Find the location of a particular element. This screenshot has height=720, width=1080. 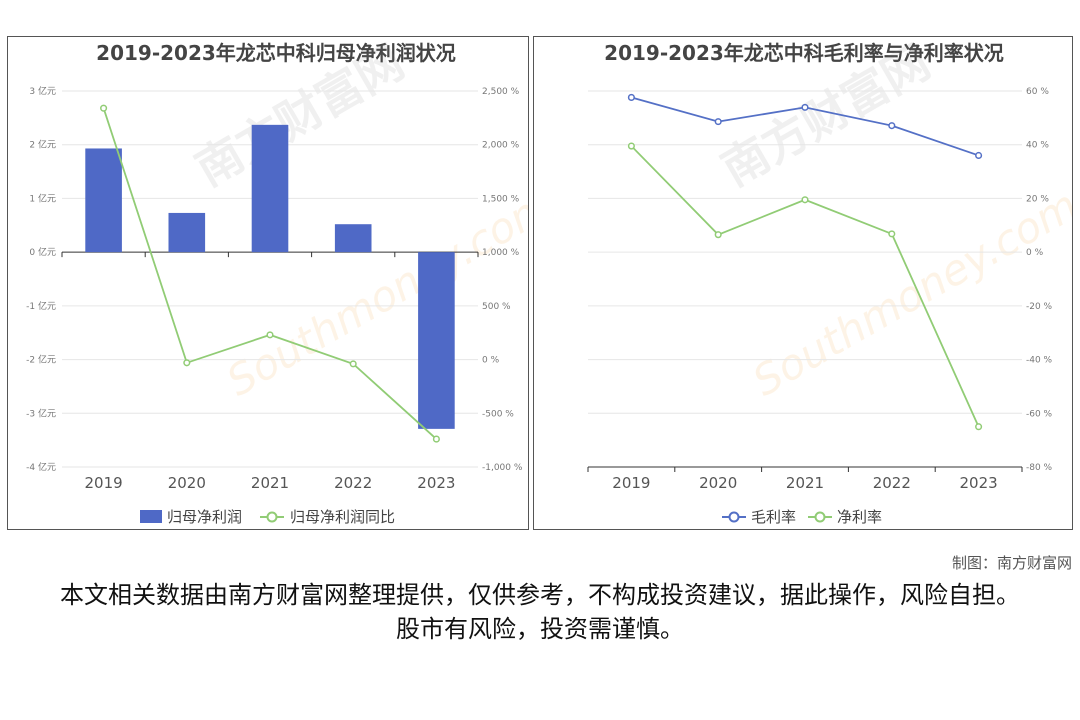

y-tick-label-right: -500 % is located at coordinates (498, 414).